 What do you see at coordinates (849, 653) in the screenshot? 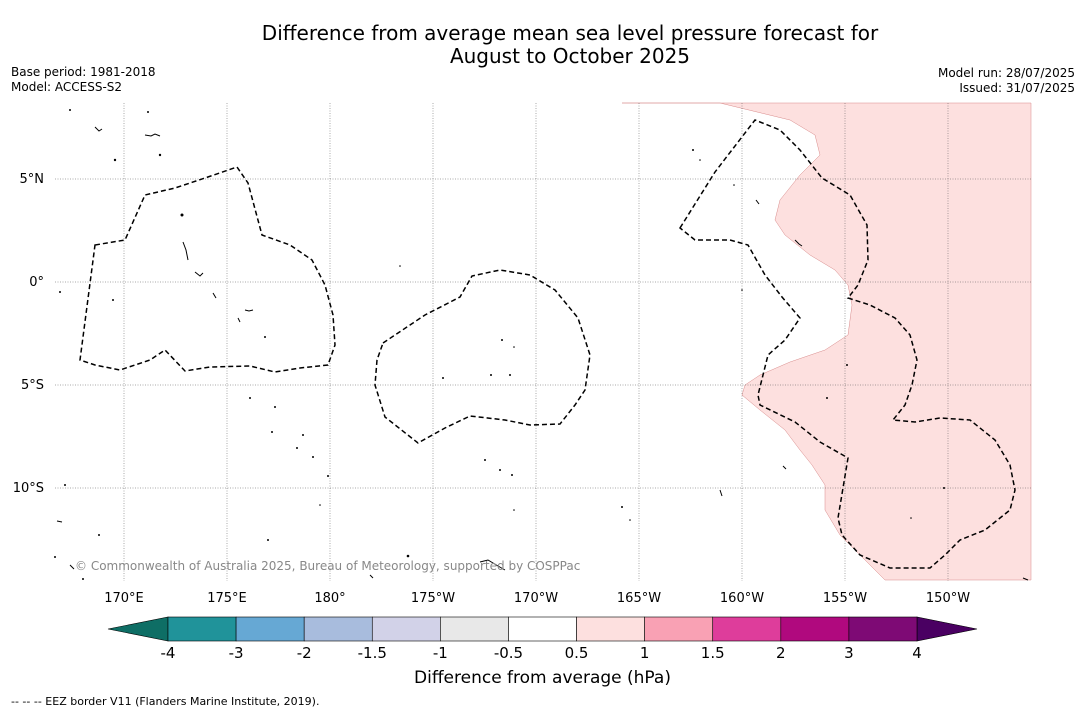
I see `colorbar-tick-label: 3` at bounding box center [849, 653].